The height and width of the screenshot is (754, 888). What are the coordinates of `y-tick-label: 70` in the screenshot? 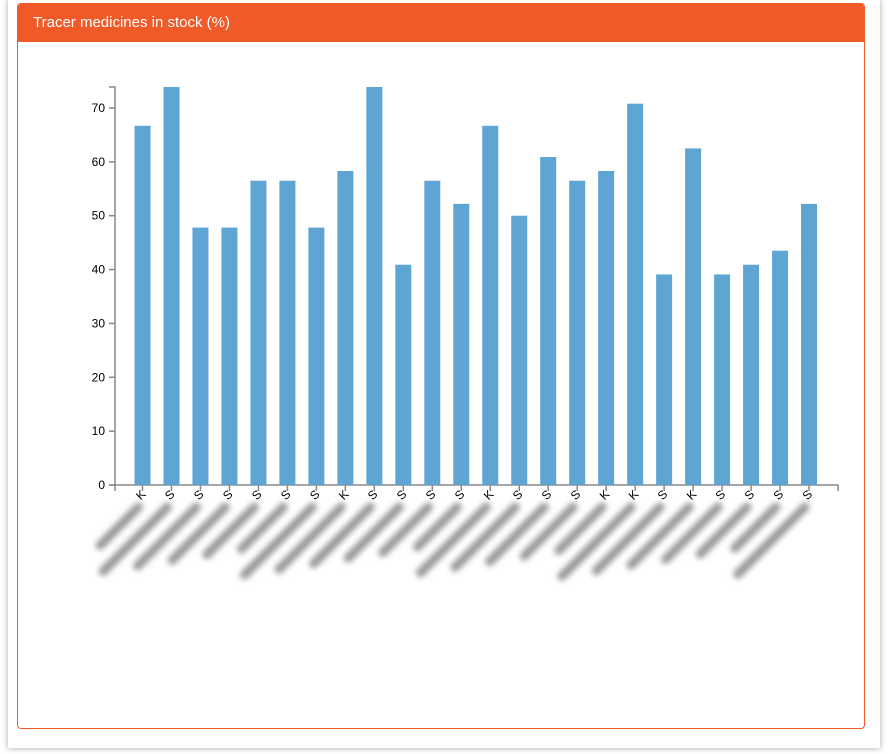 It's located at (99, 108).